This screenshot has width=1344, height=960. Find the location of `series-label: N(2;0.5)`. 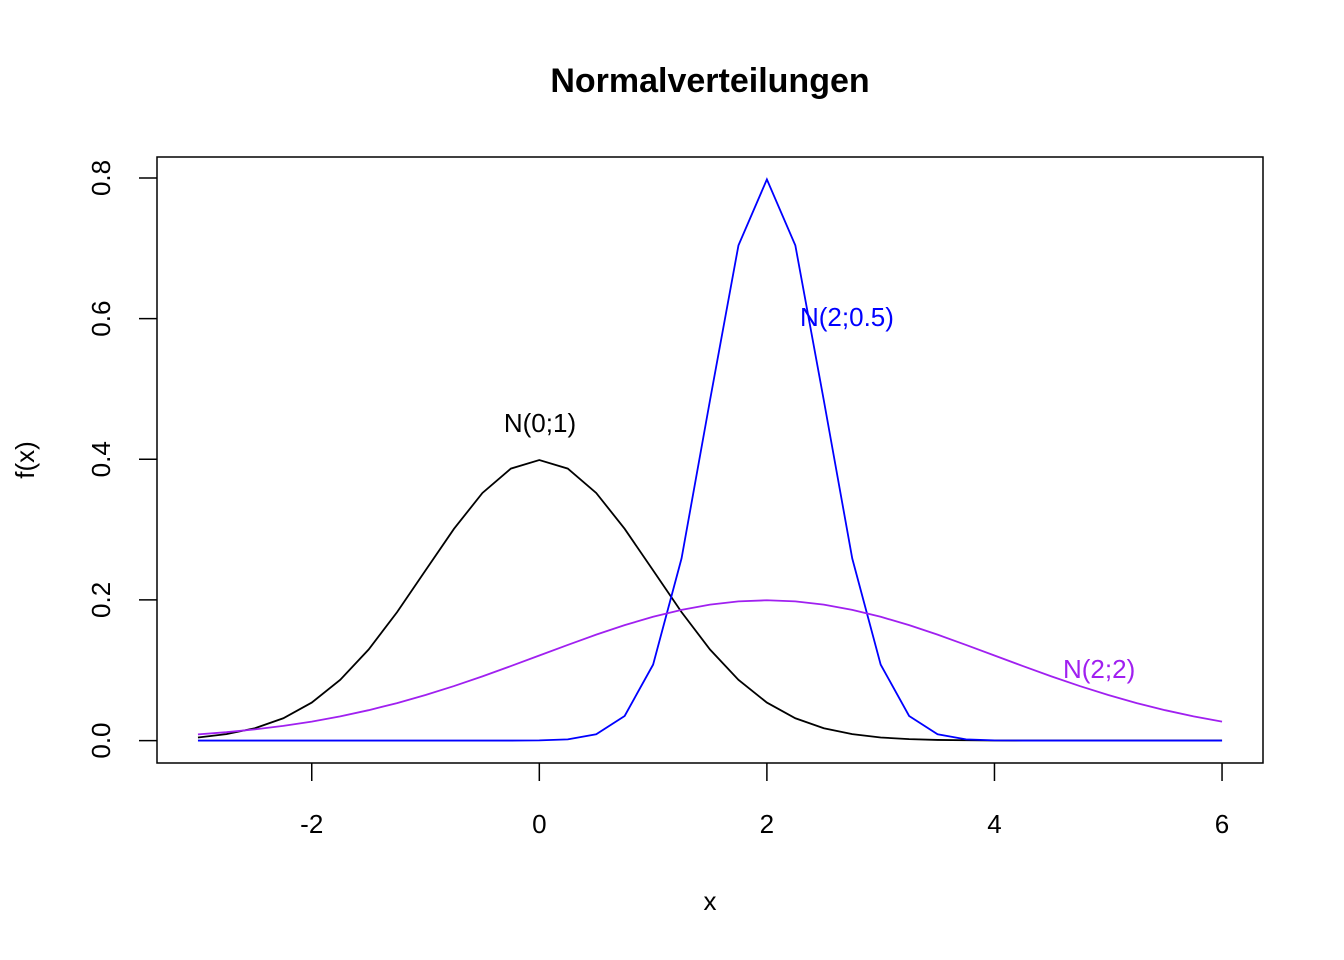

series-label: N(2;0.5) is located at coordinates (847, 317).